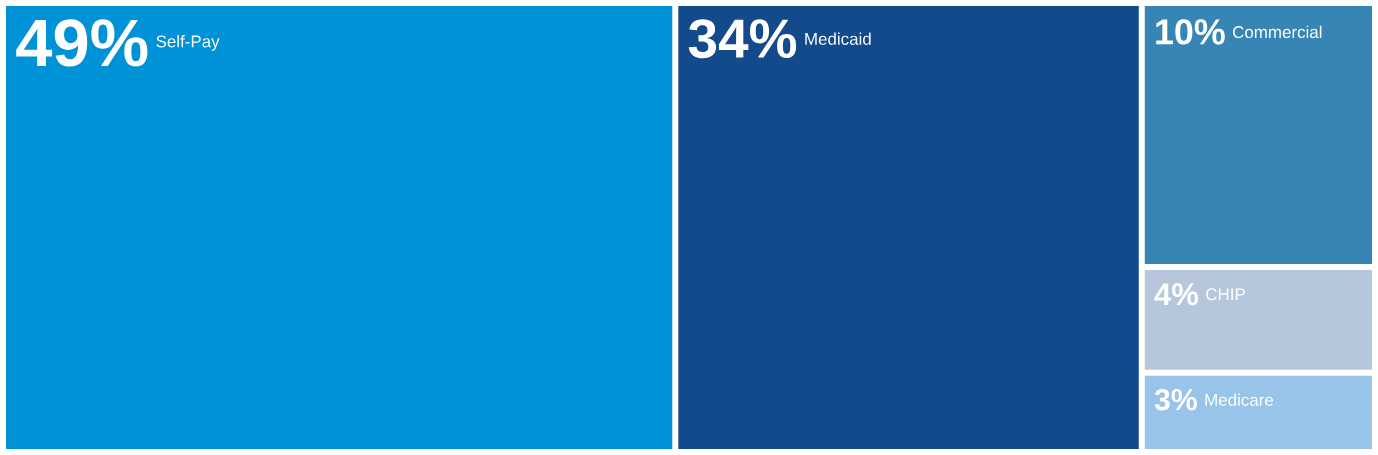  Describe the element at coordinates (82, 43) in the screenshot. I see `data-label: 49%` at that location.